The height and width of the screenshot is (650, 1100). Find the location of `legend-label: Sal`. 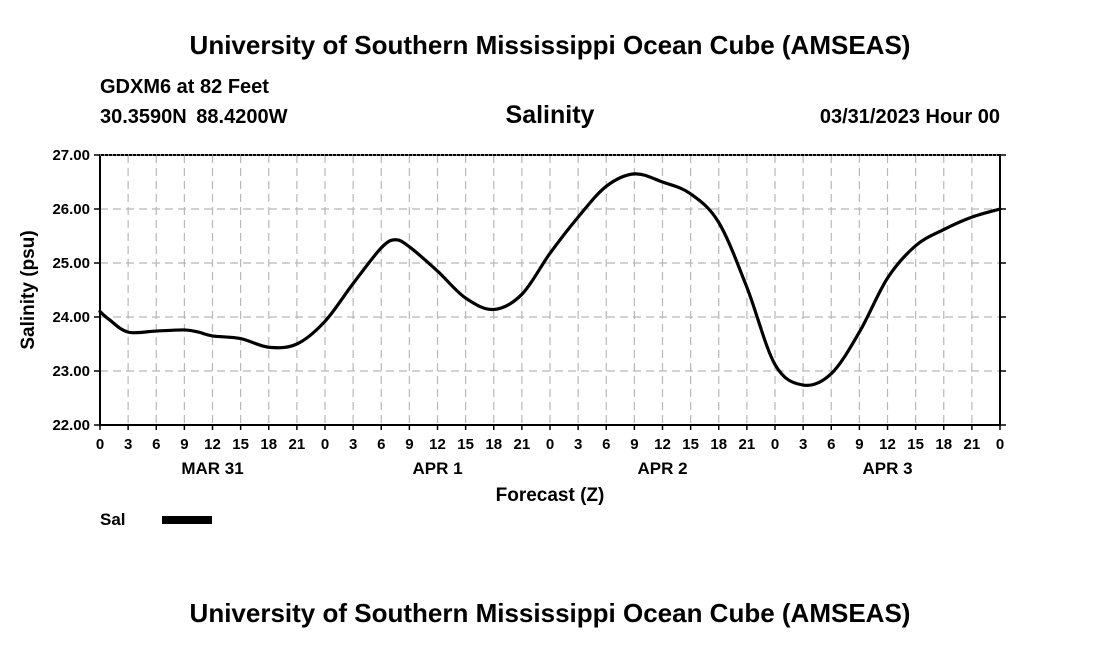

legend-label: Sal is located at coordinates (113, 519).